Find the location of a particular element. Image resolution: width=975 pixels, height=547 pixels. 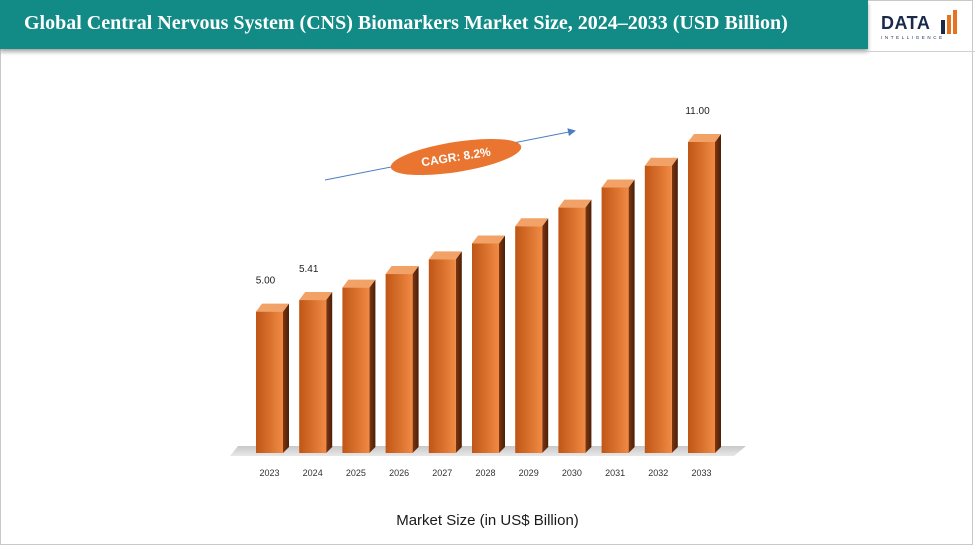

cagr-badge: CAGR: 8.2% is located at coordinates (456, 157).